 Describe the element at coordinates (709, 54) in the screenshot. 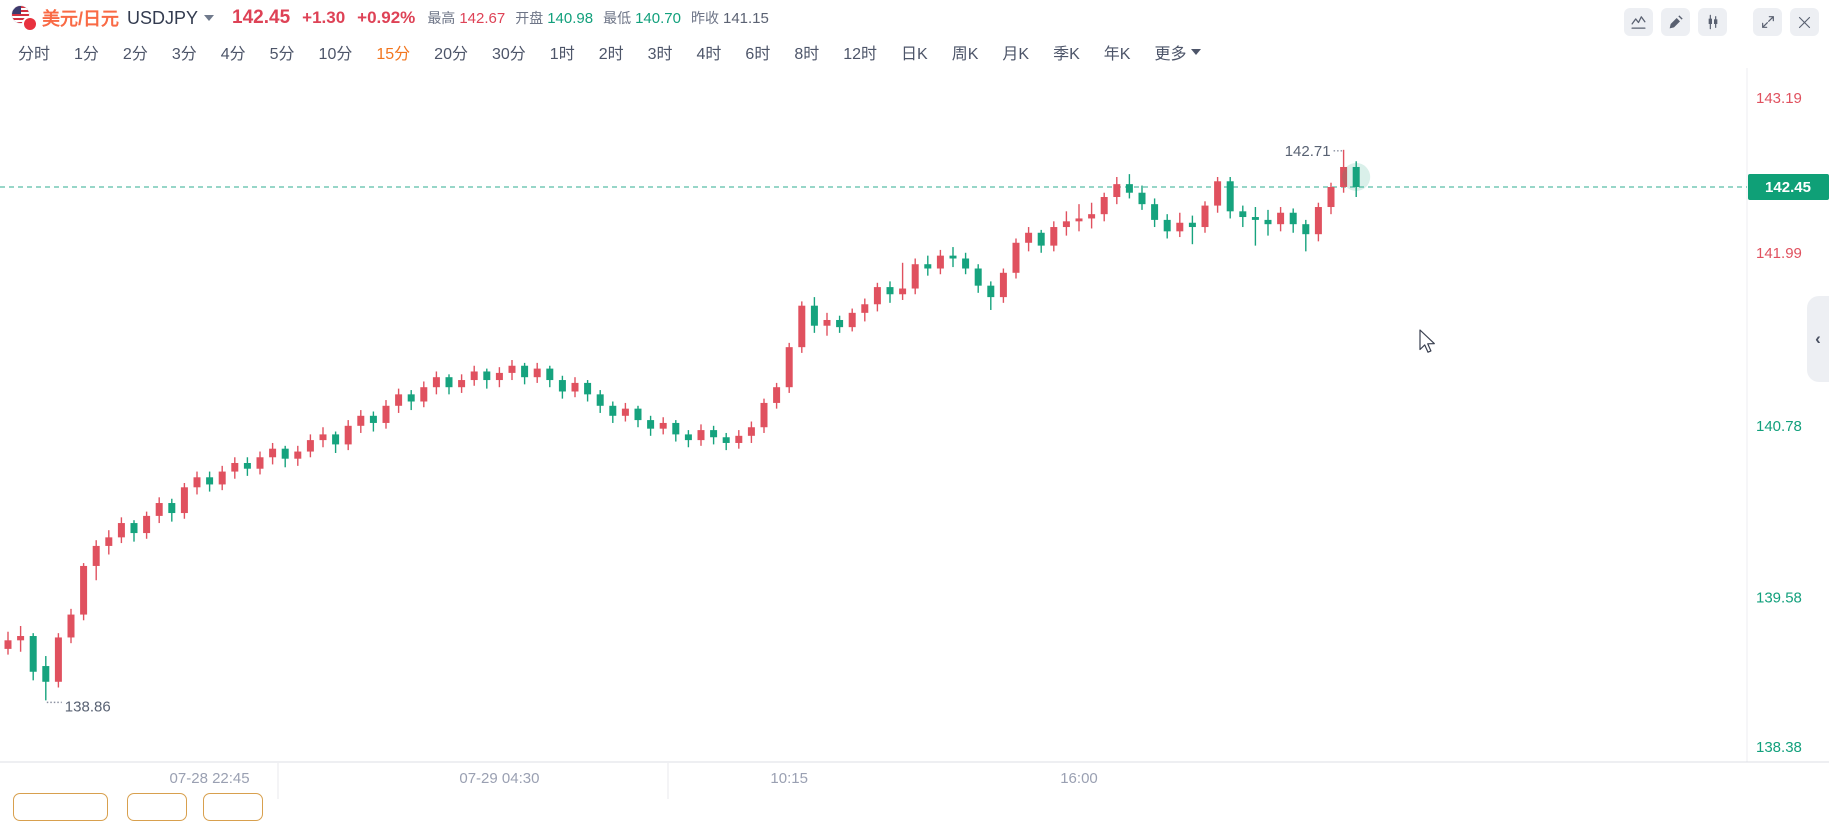

I see `timeframe-tab-4时: 4时` at that location.